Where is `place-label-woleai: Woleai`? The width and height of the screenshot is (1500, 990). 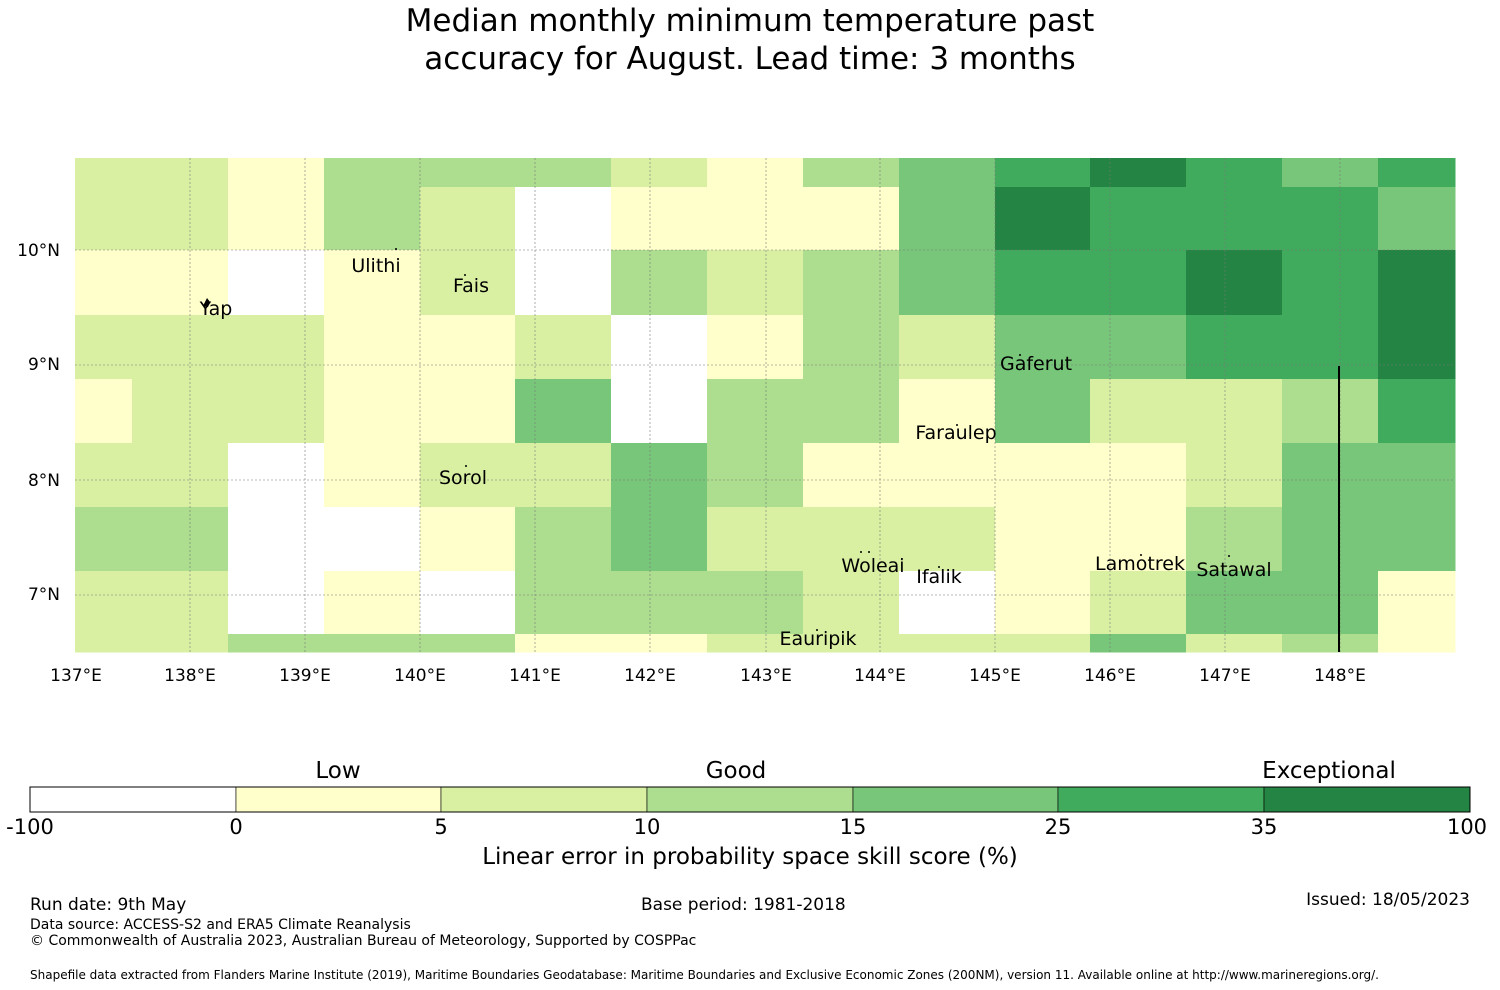 place-label-woleai: Woleai is located at coordinates (872, 566).